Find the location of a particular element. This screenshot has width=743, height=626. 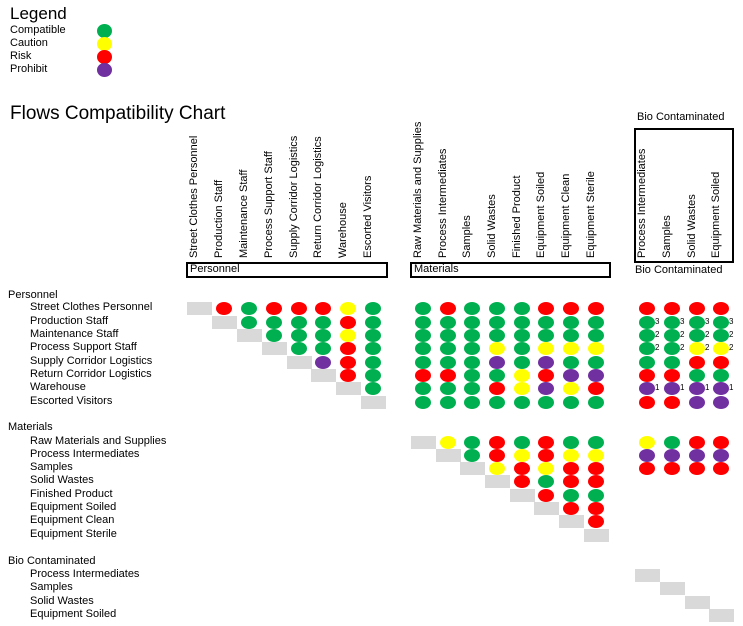

self-cell-warehouse is located at coordinates (348, 388).